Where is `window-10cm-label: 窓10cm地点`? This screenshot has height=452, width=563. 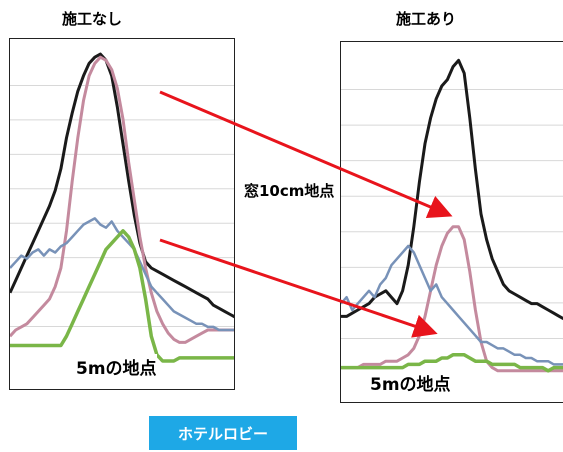 window-10cm-label: 窓10cm地点 is located at coordinates (289, 190).